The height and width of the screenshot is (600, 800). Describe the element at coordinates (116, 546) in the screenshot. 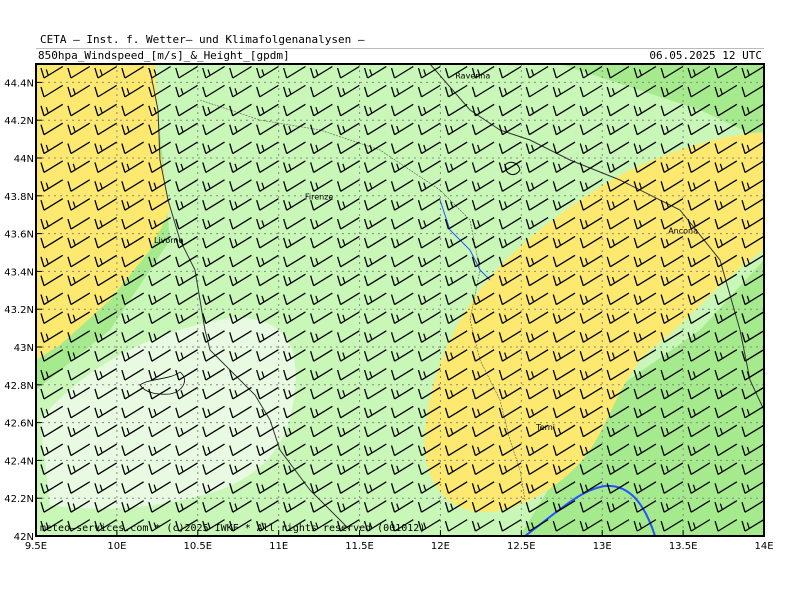

I see `x-tick-label: 10E` at that location.